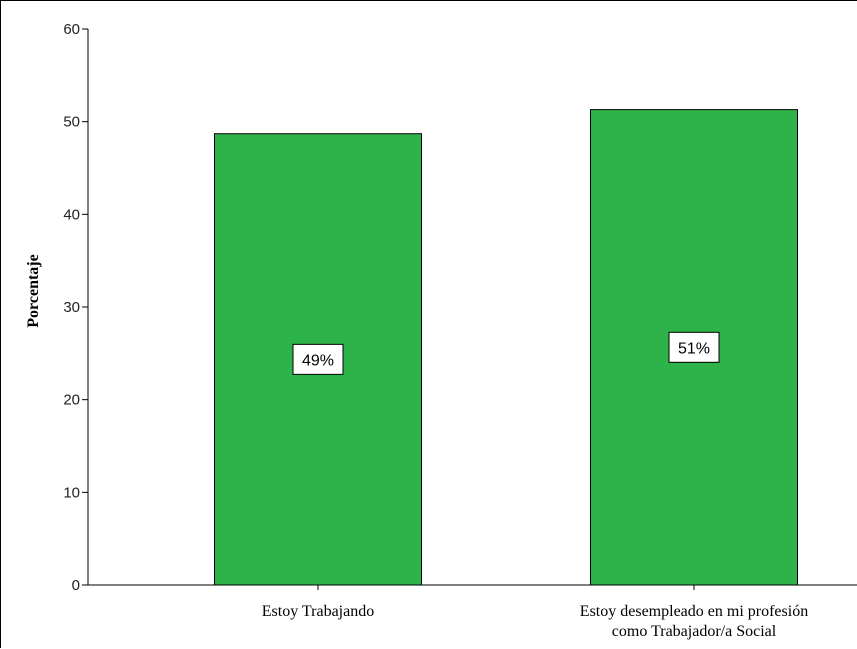 The width and height of the screenshot is (857, 649). Describe the element at coordinates (694, 631) in the screenshot. I see `x-category-label: como Trabajador/a Social` at that location.